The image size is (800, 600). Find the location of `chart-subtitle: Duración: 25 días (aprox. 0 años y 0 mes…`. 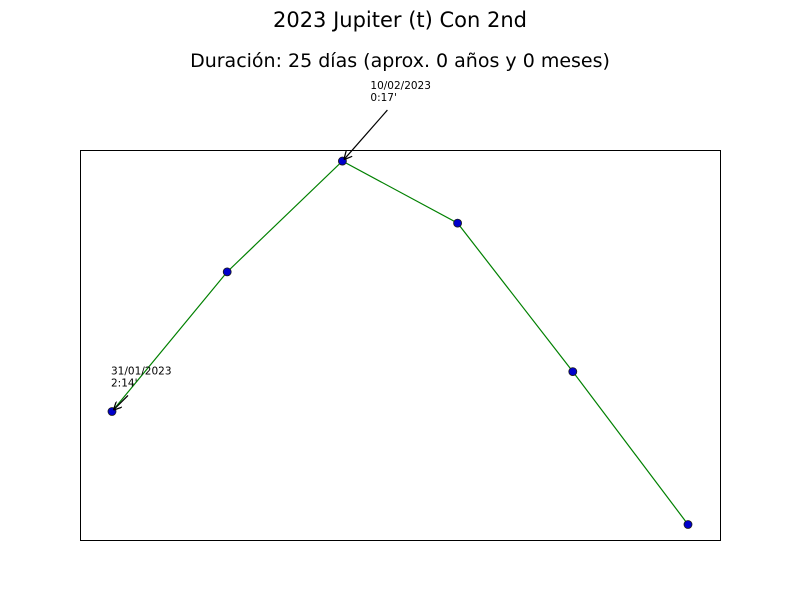

chart-subtitle: Duración: 25 días (aprox. 0 años y 0 mes… is located at coordinates (400, 61).